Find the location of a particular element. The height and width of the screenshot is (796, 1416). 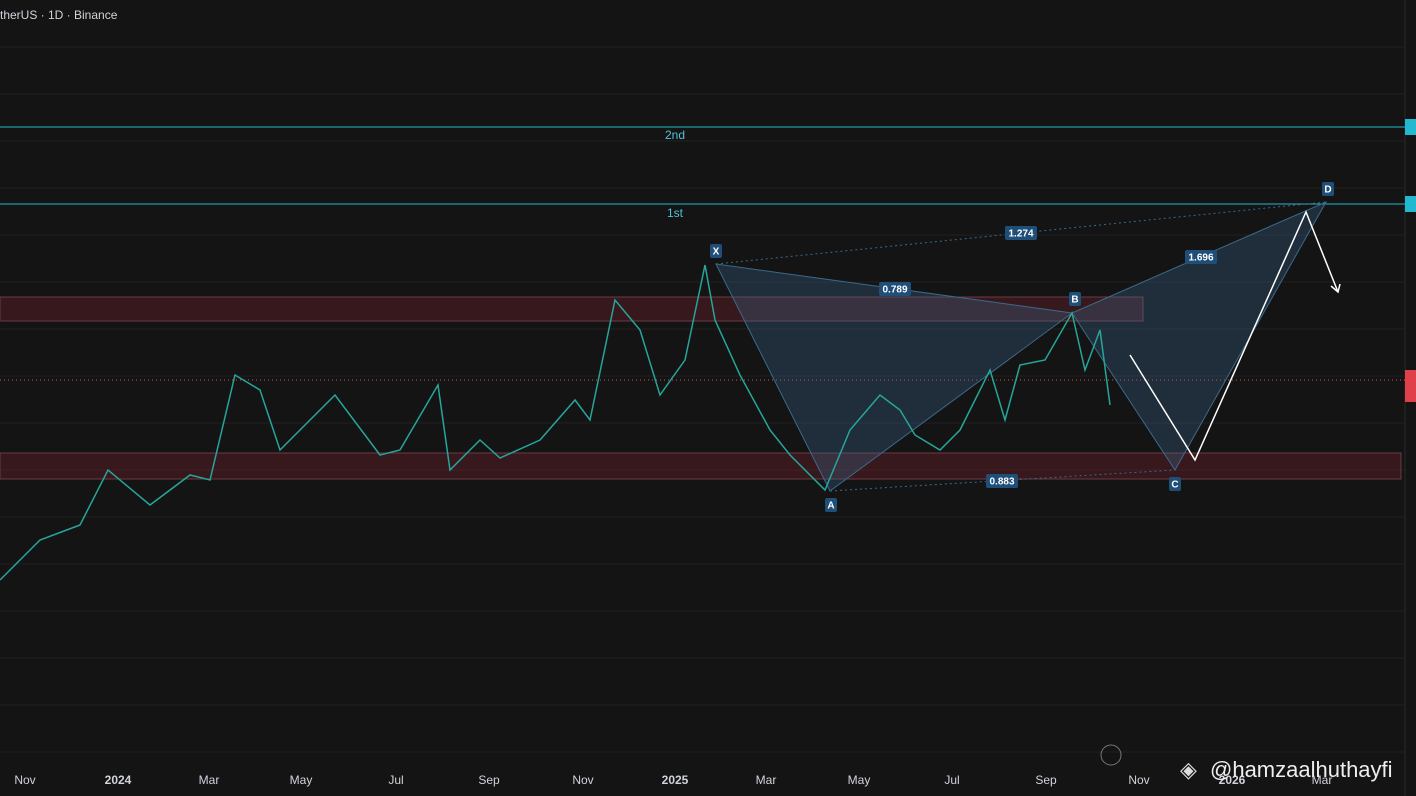

ratio-label: 1.696 is located at coordinates (1200, 258).